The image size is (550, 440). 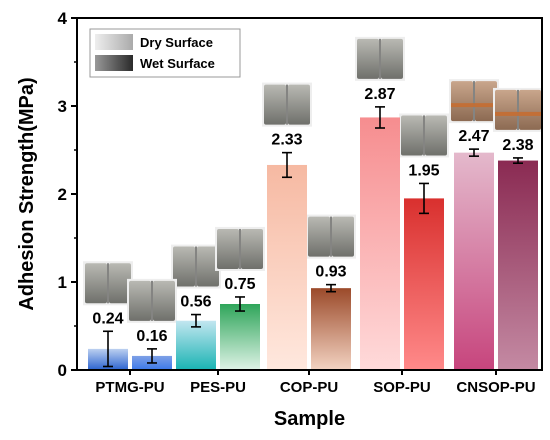 What do you see at coordinates (62, 370) in the screenshot?
I see `y-tick-label: 0` at bounding box center [62, 370].